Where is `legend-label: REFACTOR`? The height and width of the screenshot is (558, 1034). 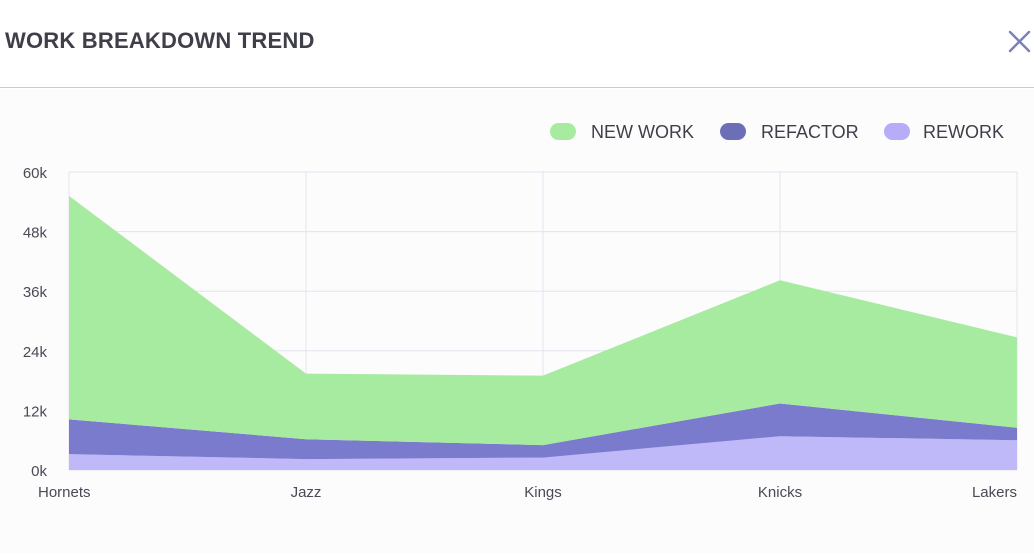 legend-label: REFACTOR is located at coordinates (810, 132).